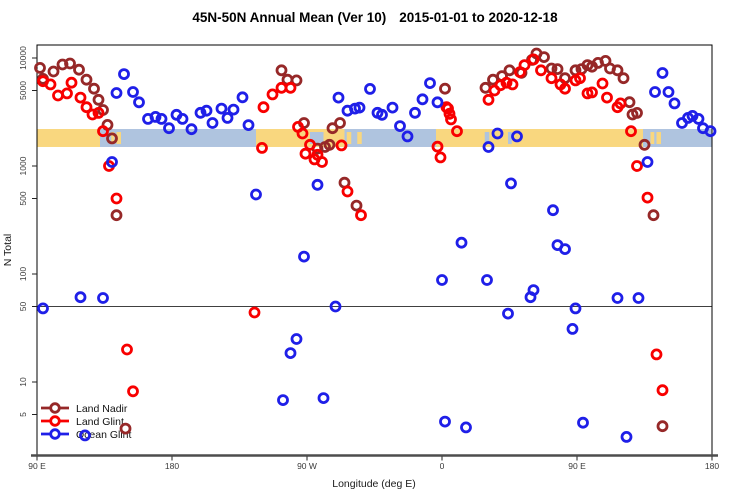  What do you see at coordinates (8, 250) in the screenshot?
I see `y-axis-title: N Total` at bounding box center [8, 250].